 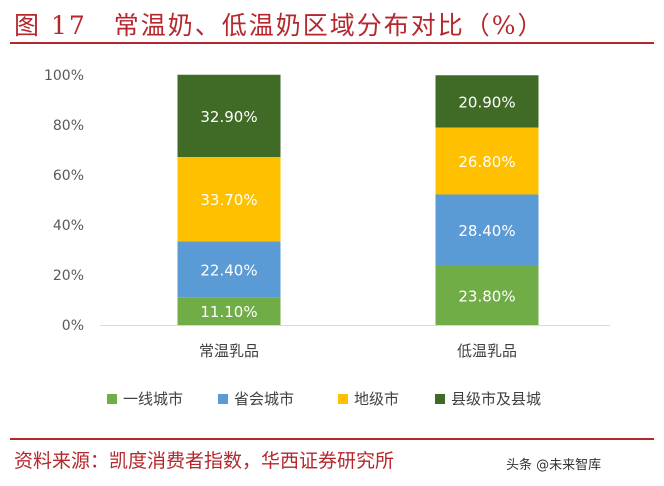 I want to click on legend-label: 省会城市, so click(x=264, y=399).